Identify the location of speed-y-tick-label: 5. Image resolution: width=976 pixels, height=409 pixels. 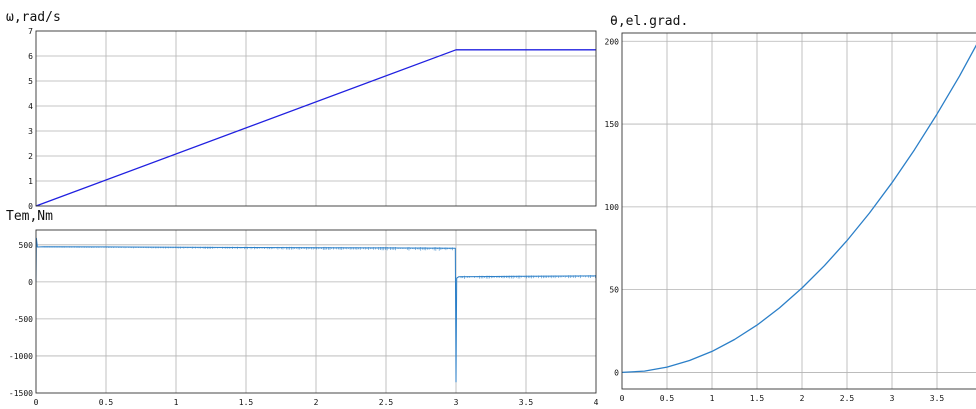
(30, 81).